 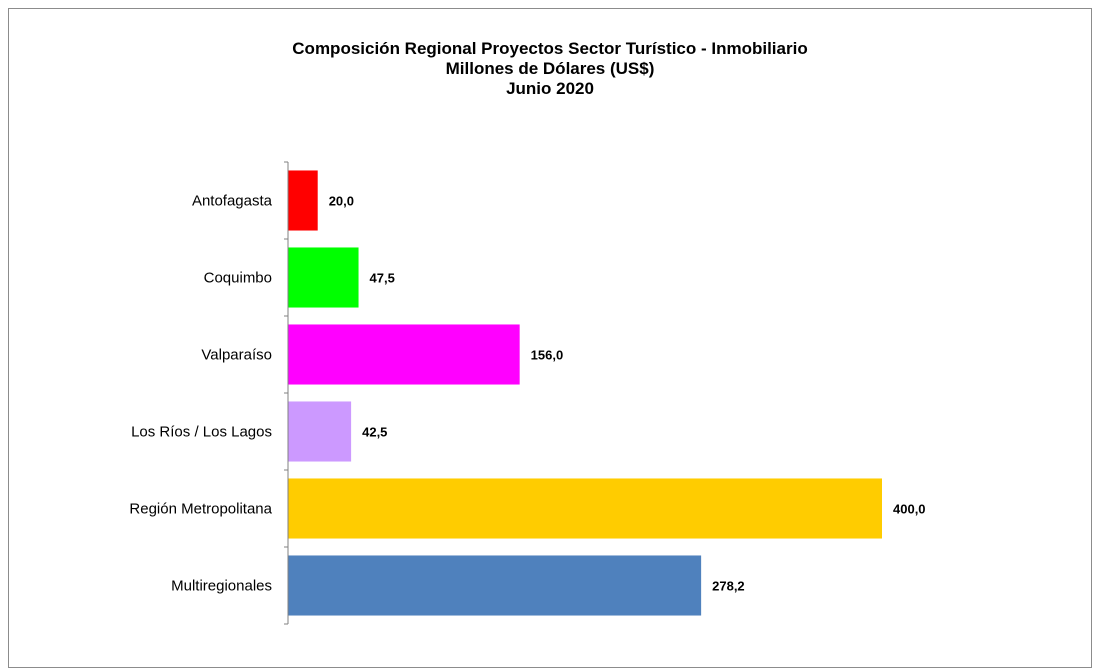 What do you see at coordinates (232, 201) in the screenshot?
I see `category-label: Antofagasta` at bounding box center [232, 201].